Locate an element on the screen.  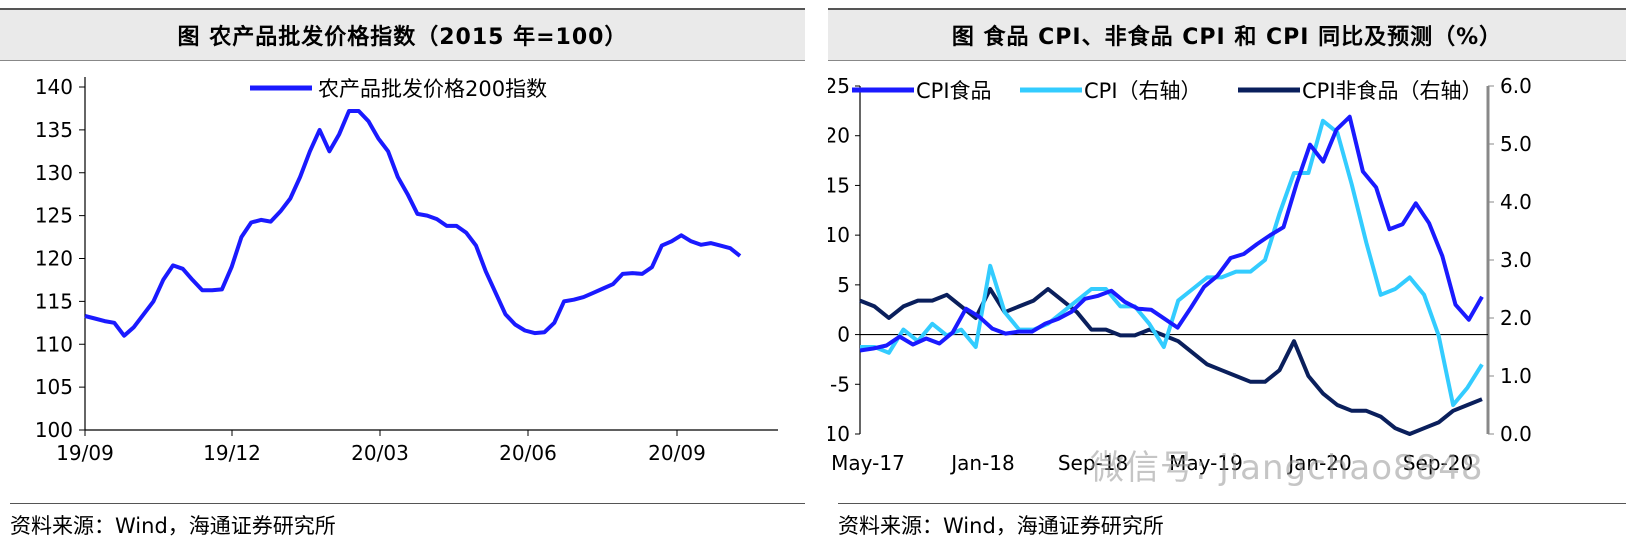
x-tick-label: 20/09 is located at coordinates (677, 453).